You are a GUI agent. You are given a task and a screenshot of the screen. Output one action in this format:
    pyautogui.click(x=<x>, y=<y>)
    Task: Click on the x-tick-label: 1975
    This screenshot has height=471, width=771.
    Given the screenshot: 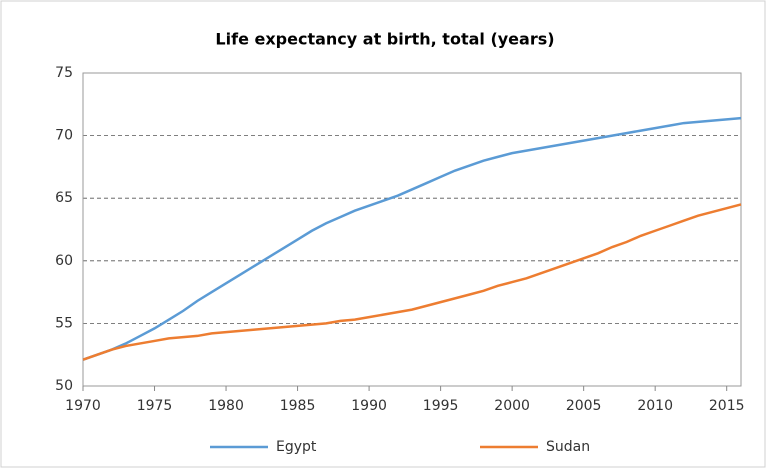 What is the action you would take?
    pyautogui.click(x=155, y=406)
    